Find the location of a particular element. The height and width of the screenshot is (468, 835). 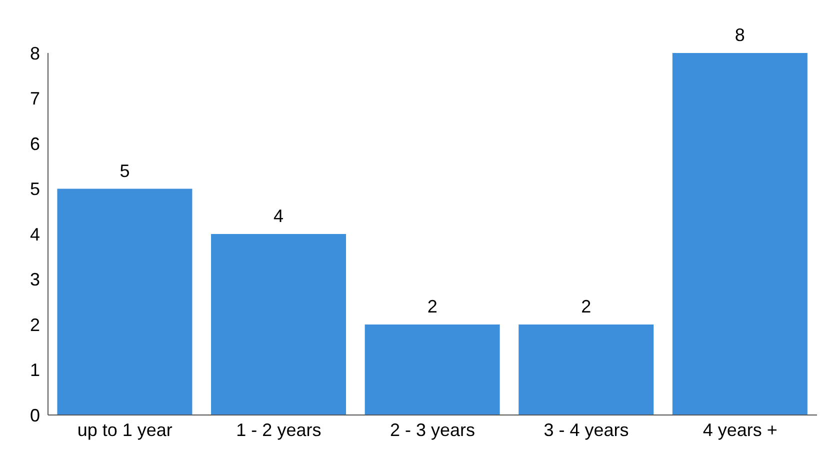

x-tick-label: 3 - 4 years is located at coordinates (586, 430).